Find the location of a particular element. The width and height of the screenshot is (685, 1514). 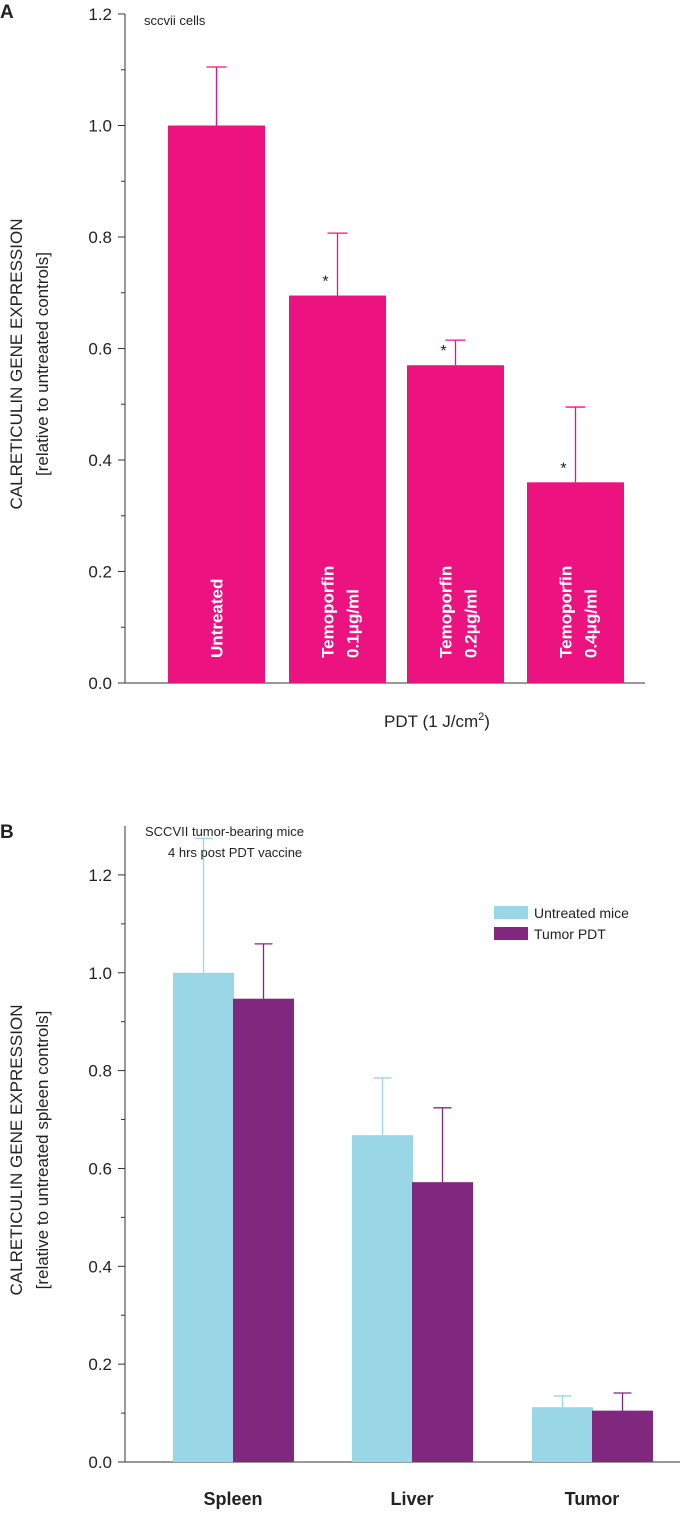

panel-a-xlabel: PDT (1 J/cm2) is located at coordinates (437, 721).